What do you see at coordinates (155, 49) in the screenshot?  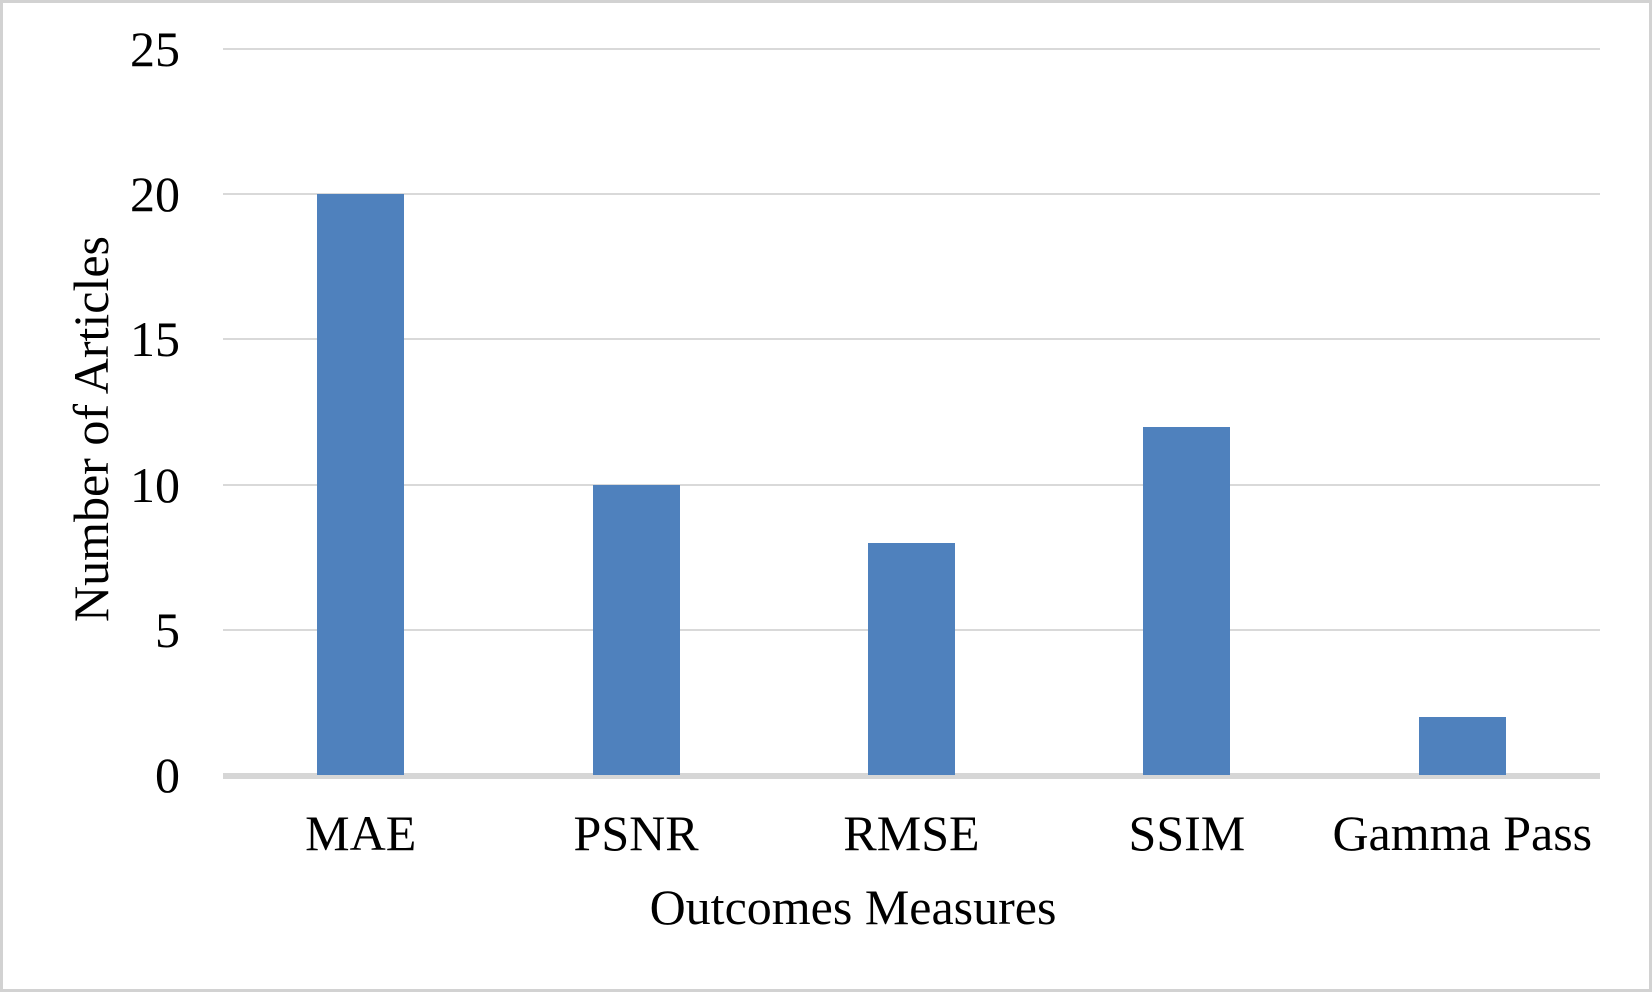 I see `y-tick-label-25: 25` at bounding box center [155, 49].